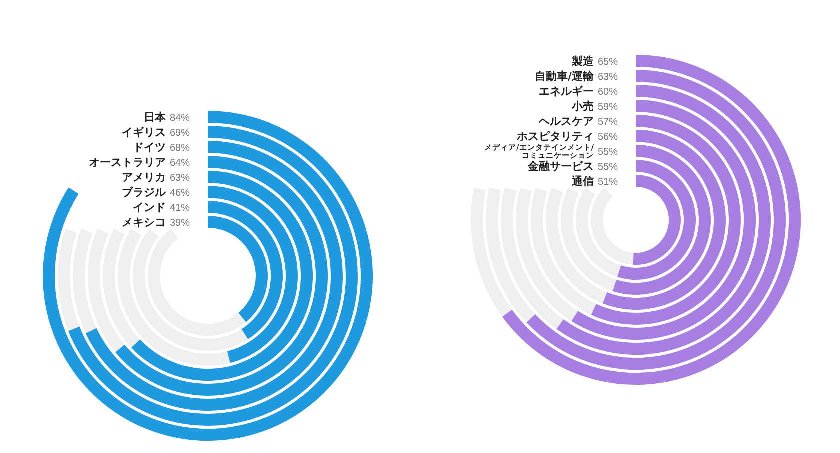  Describe the element at coordinates (144, 222) in the screenshot. I see `category-label: メキシコ` at that location.